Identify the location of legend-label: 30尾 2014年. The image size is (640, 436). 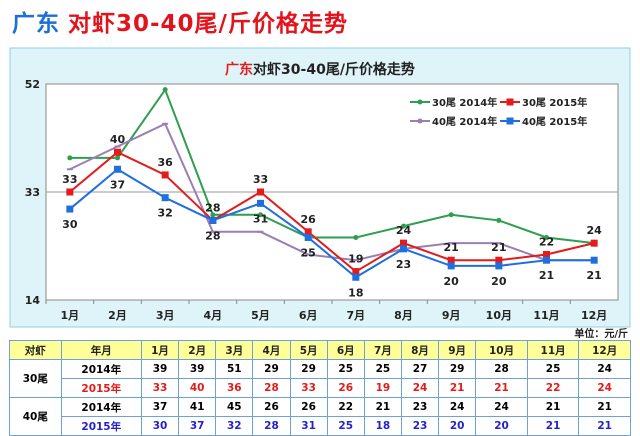
(464, 102).